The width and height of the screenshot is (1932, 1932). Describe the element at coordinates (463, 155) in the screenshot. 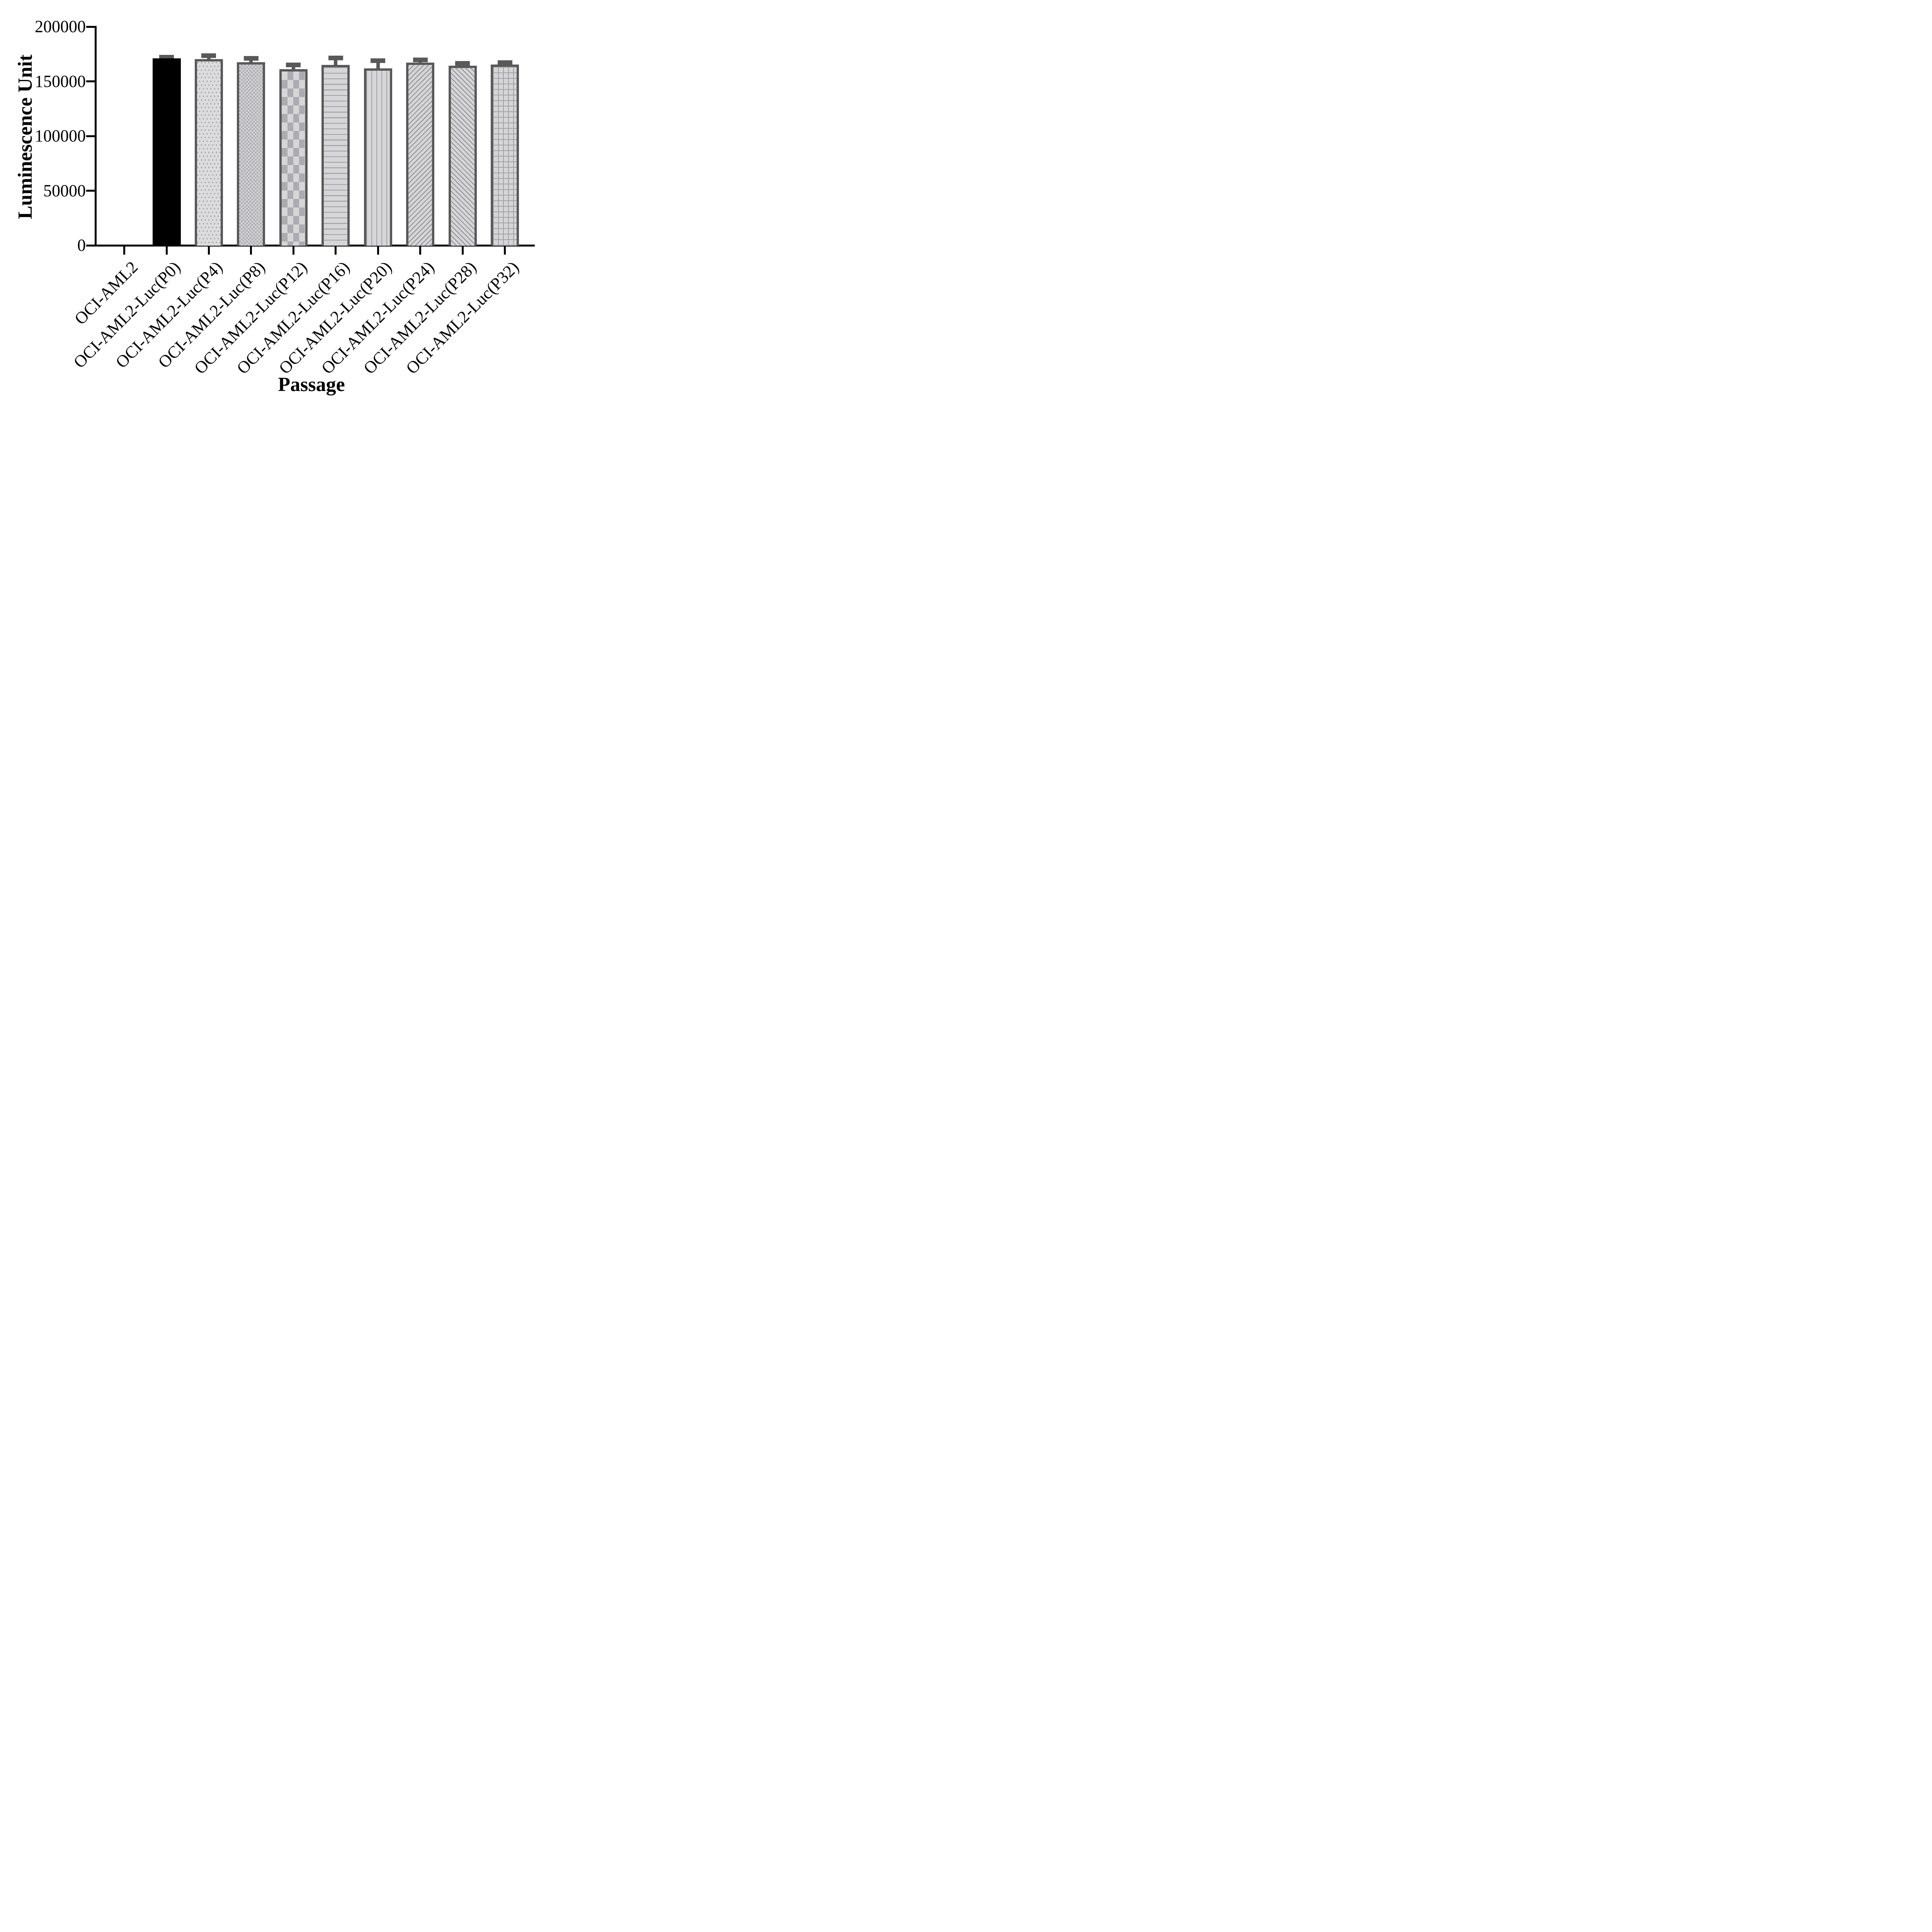

I see `bar-OCI-AML2-Luc(P28)` at that location.